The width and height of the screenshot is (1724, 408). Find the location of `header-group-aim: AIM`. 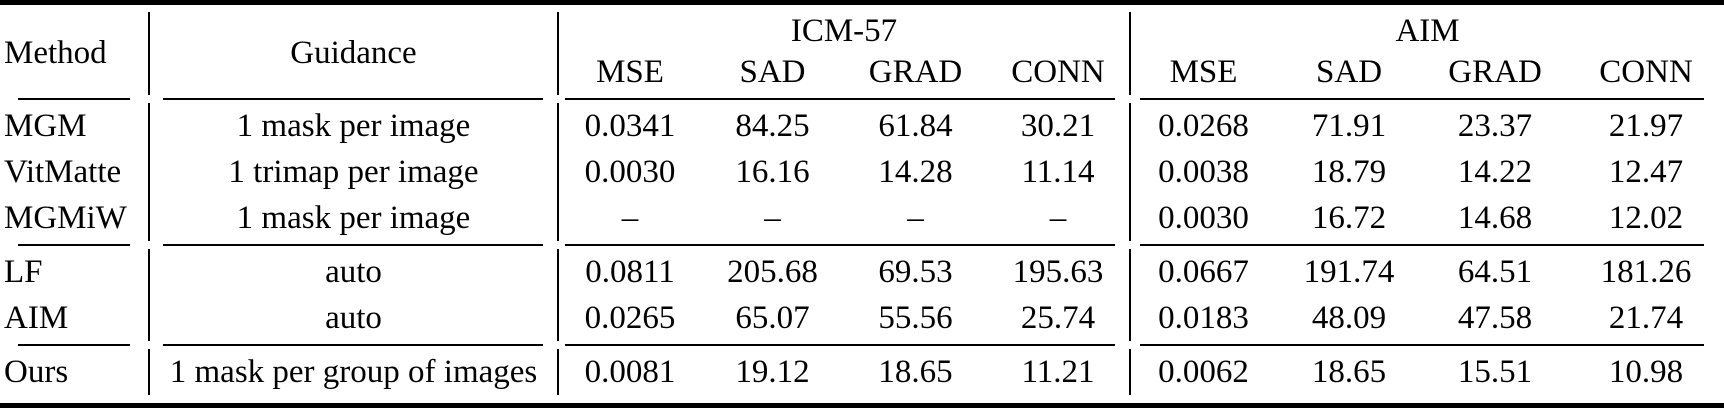

header-group-aim: AIM is located at coordinates (1426, 31).